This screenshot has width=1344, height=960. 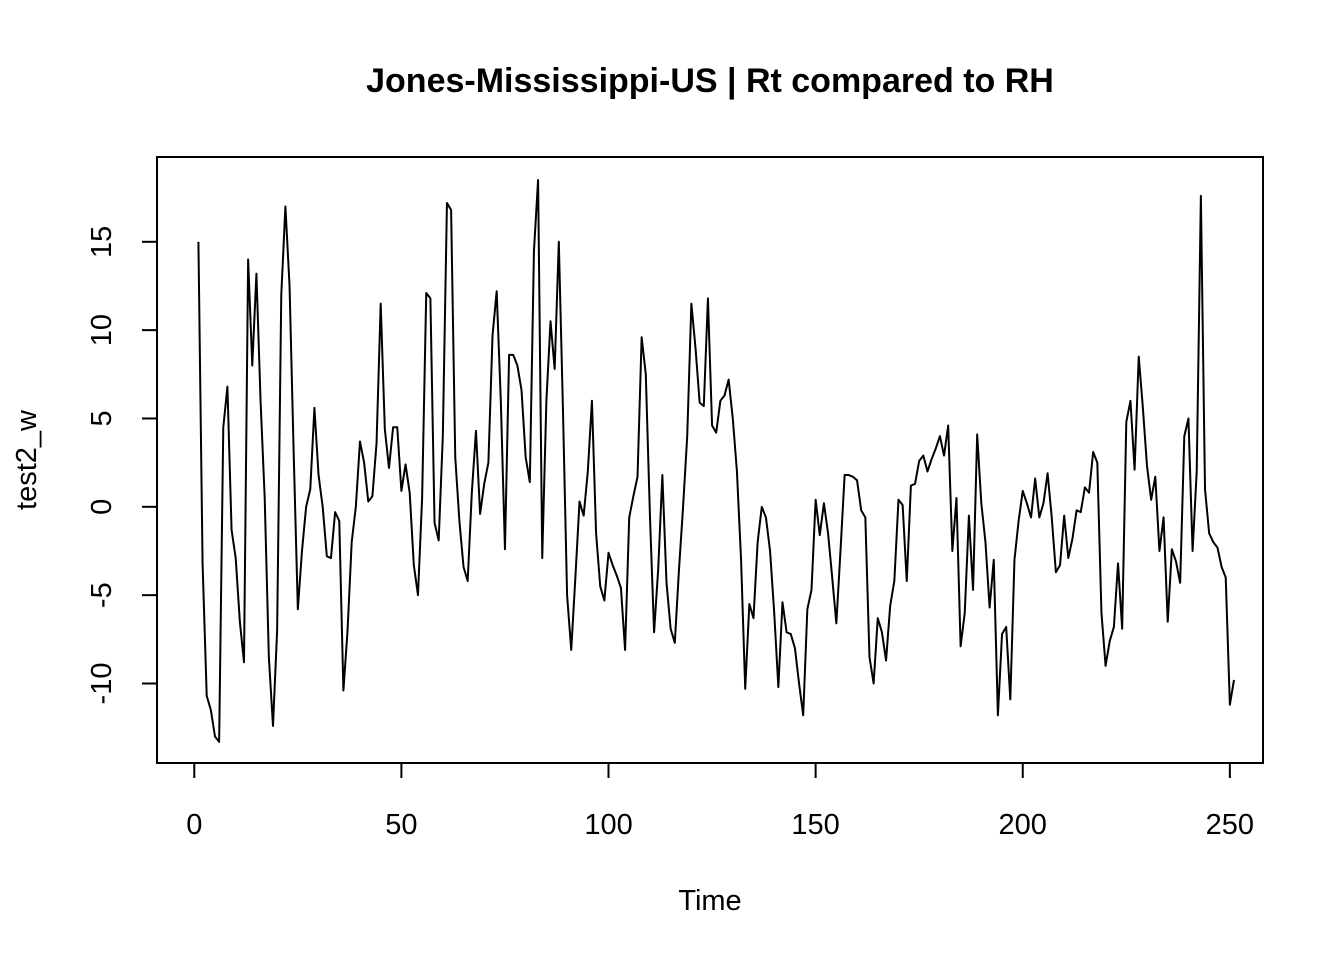 I want to click on chart-title: Jones-Mississippi-US | Rt compared to RH, so click(x=710, y=81).